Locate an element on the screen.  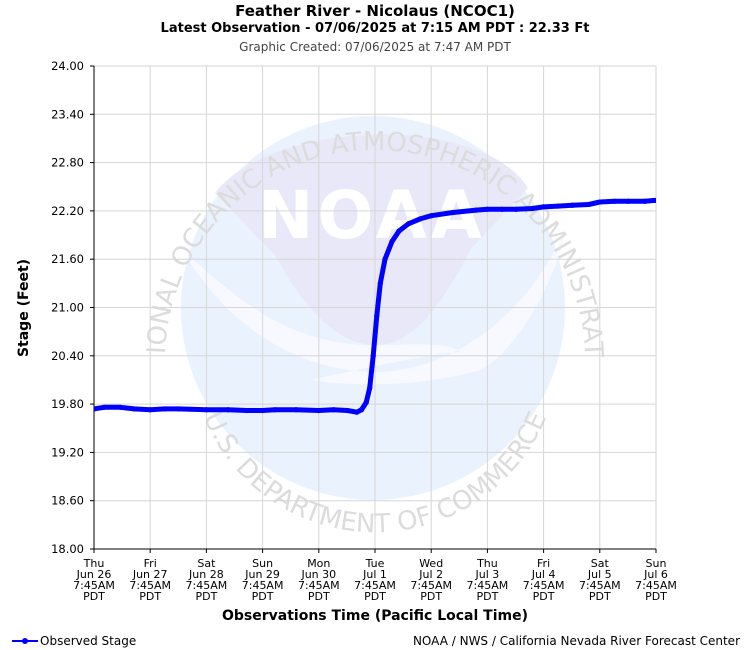
x-tick-label: Sun Jun 29 7:45AM PDT is located at coordinates (263, 580).